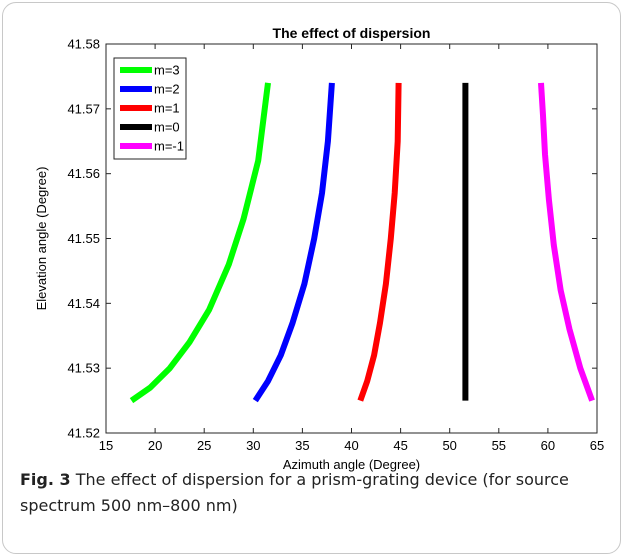  Describe the element at coordinates (253, 445) in the screenshot. I see `x-tick-label: 30` at that location.